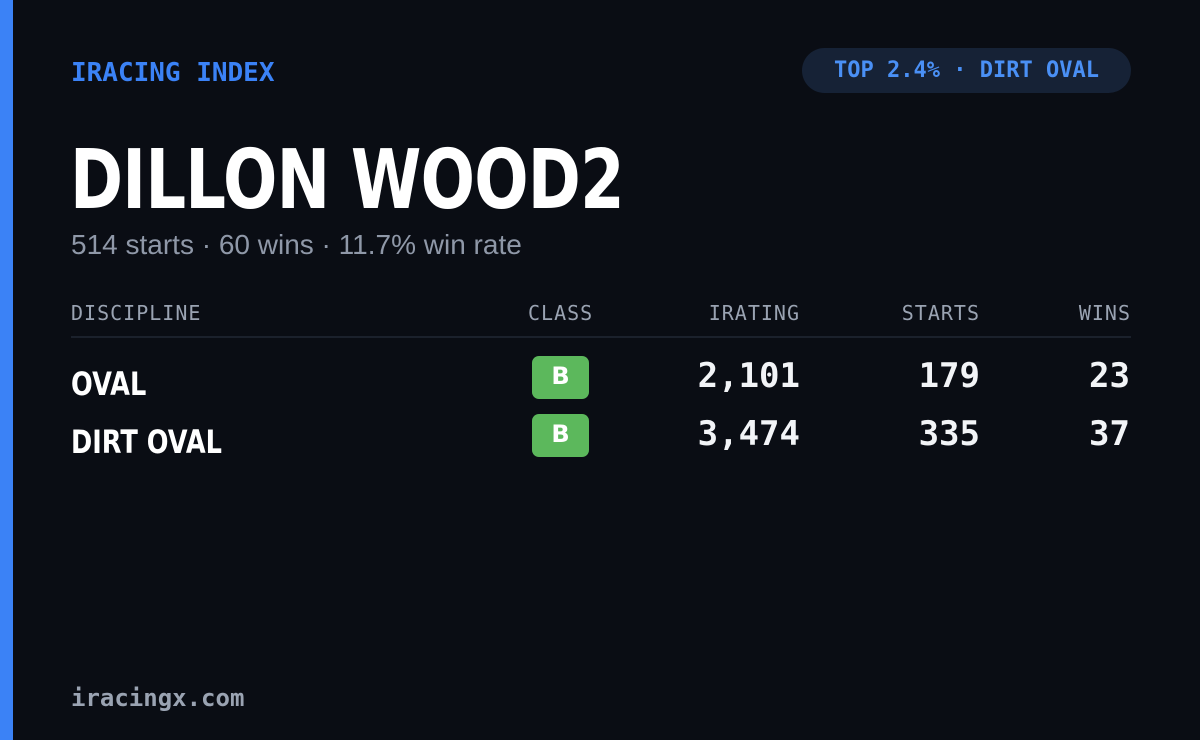 This screenshot has height=740, width=1200. Describe the element at coordinates (158, 698) in the screenshot. I see `footer-site-link: iracingx.com` at that location.